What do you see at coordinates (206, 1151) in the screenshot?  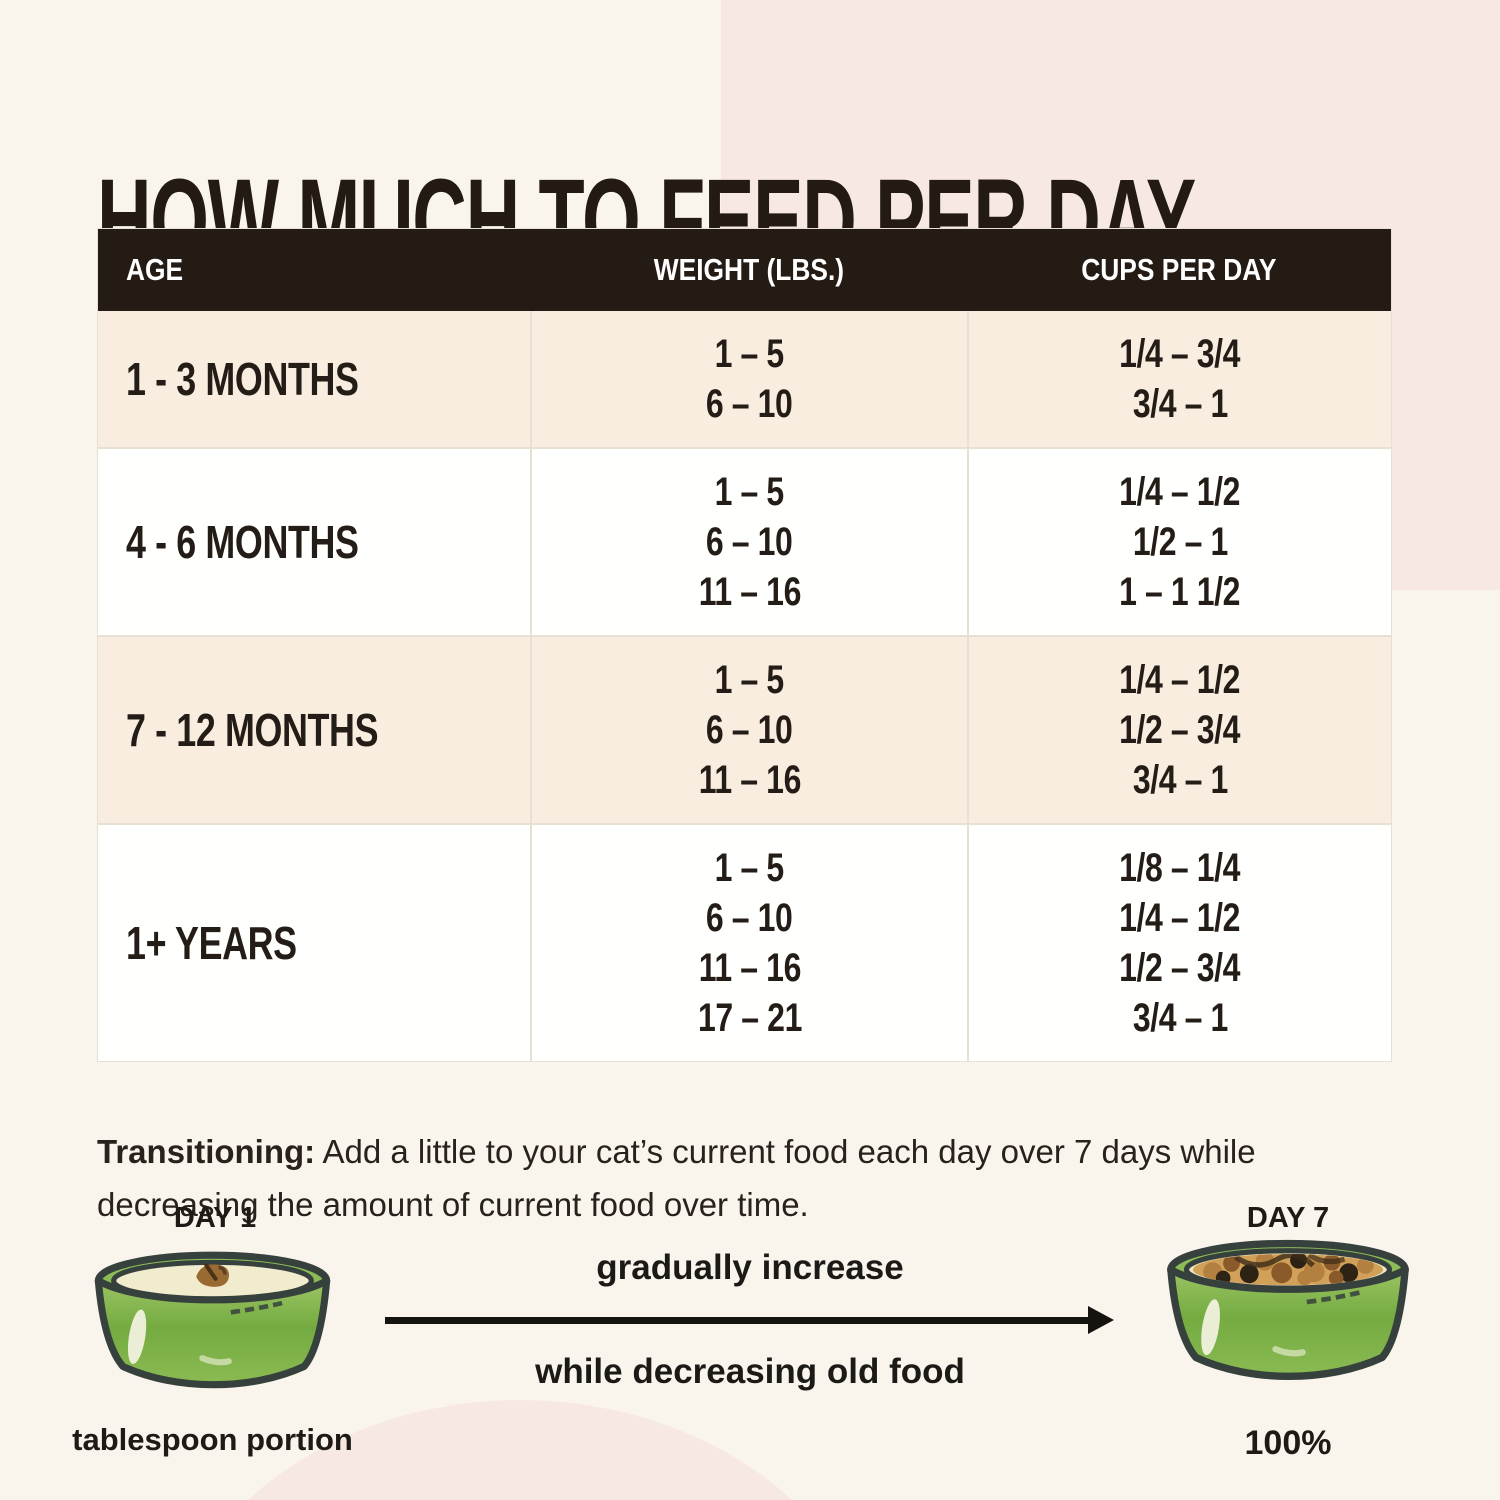 I see `transition-note-label: Transitioning:` at bounding box center [206, 1151].